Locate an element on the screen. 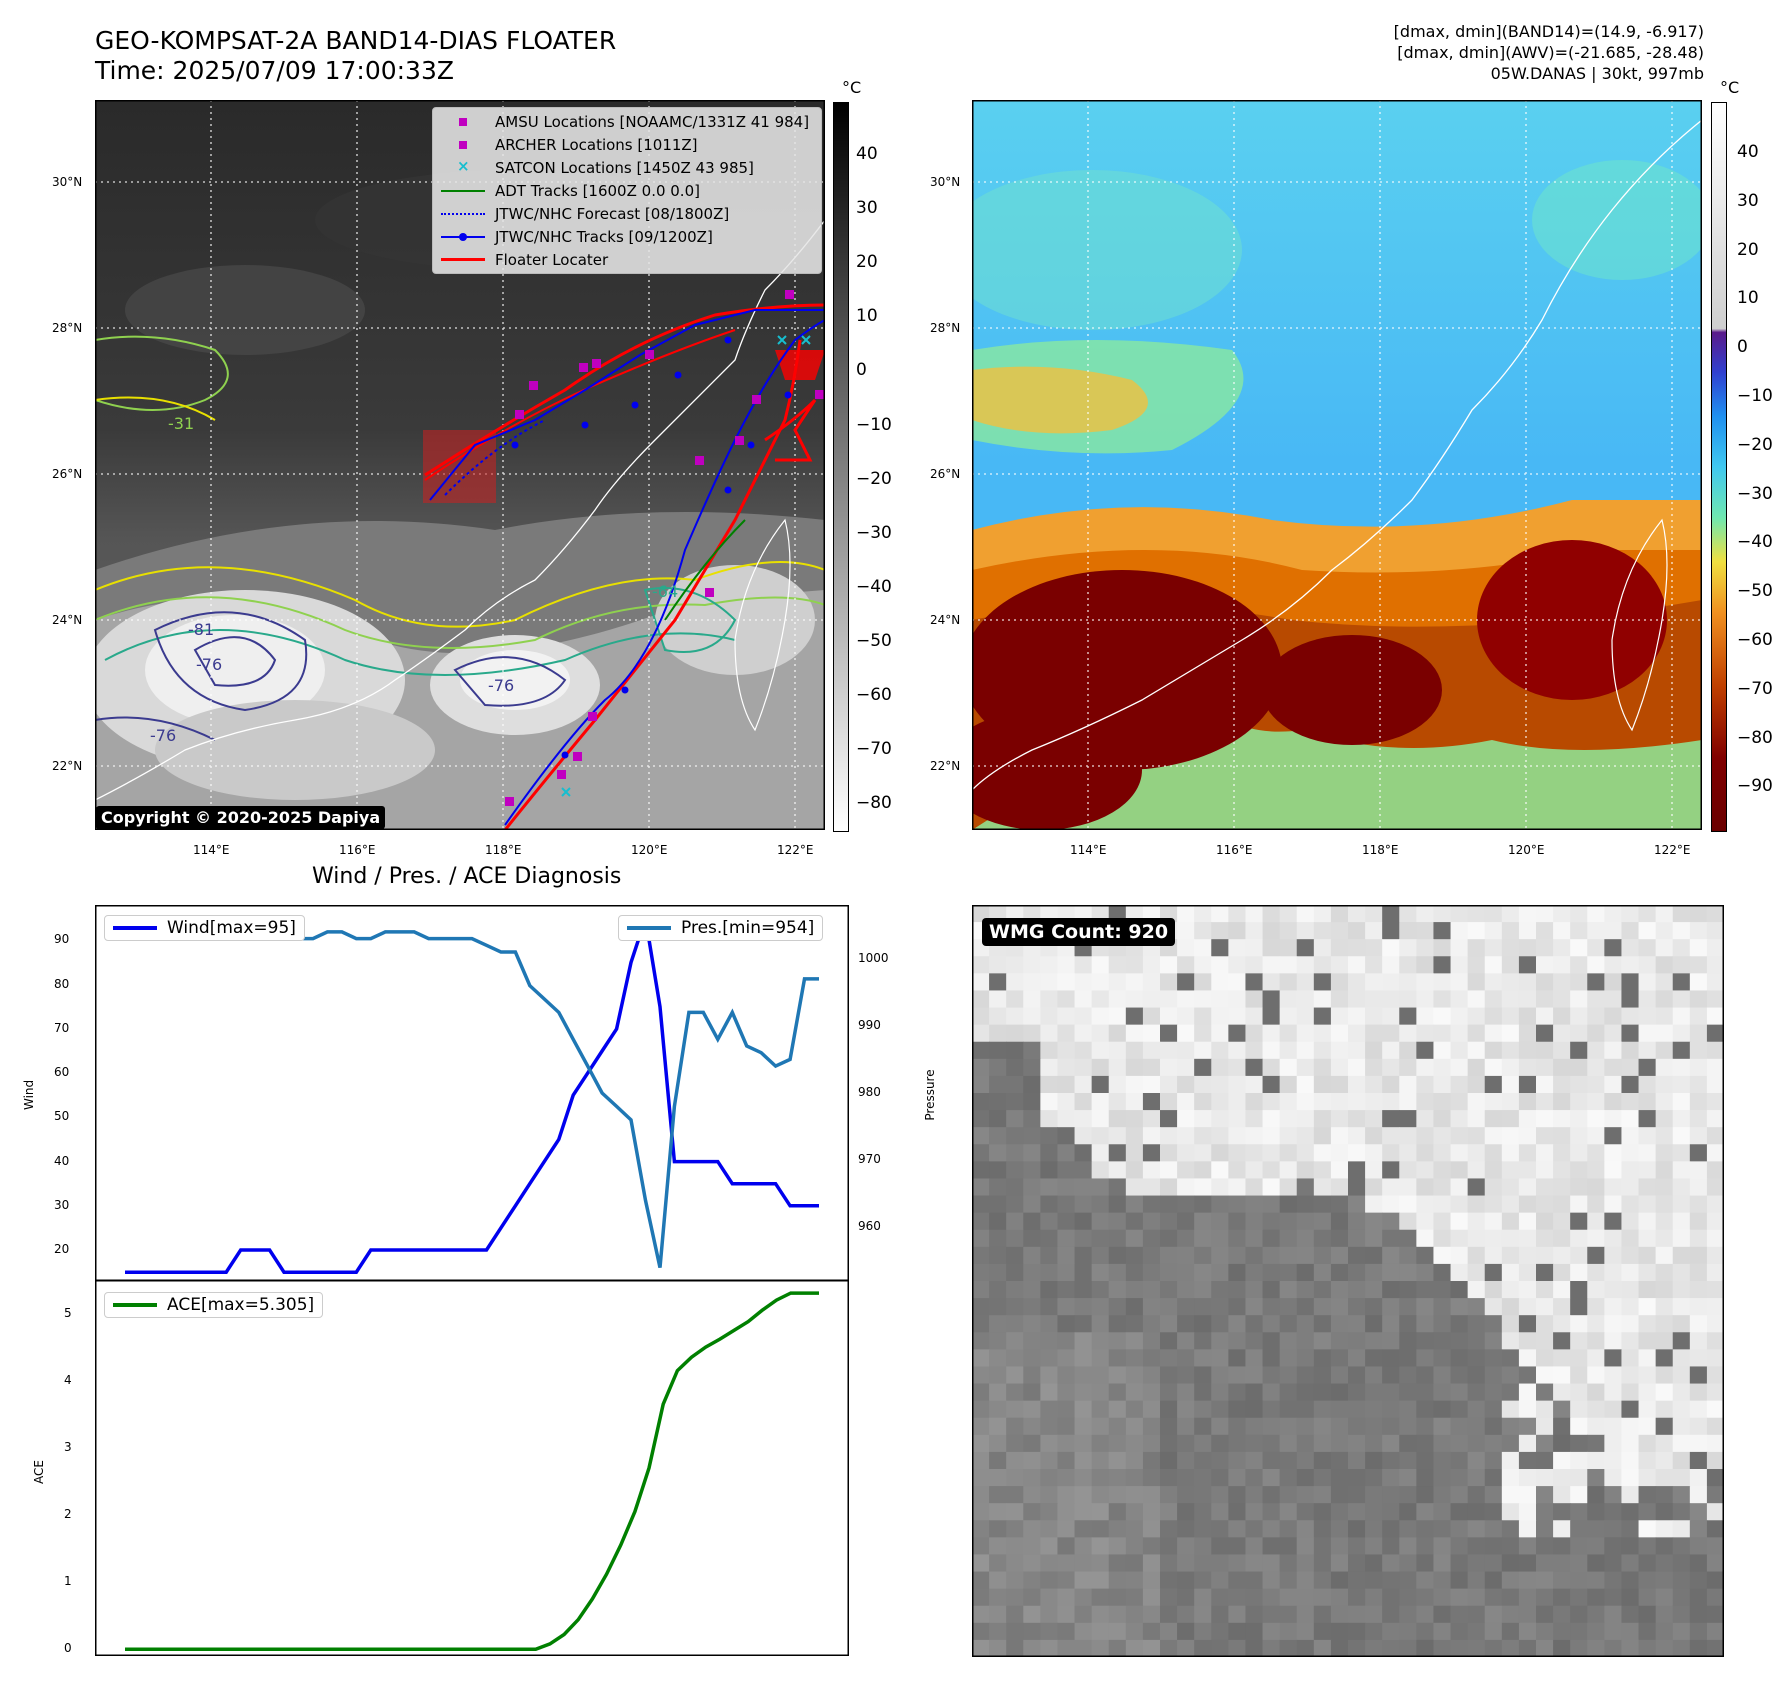 The width and height of the screenshot is (1788, 1690). red-line-icon is located at coordinates (463, 260).